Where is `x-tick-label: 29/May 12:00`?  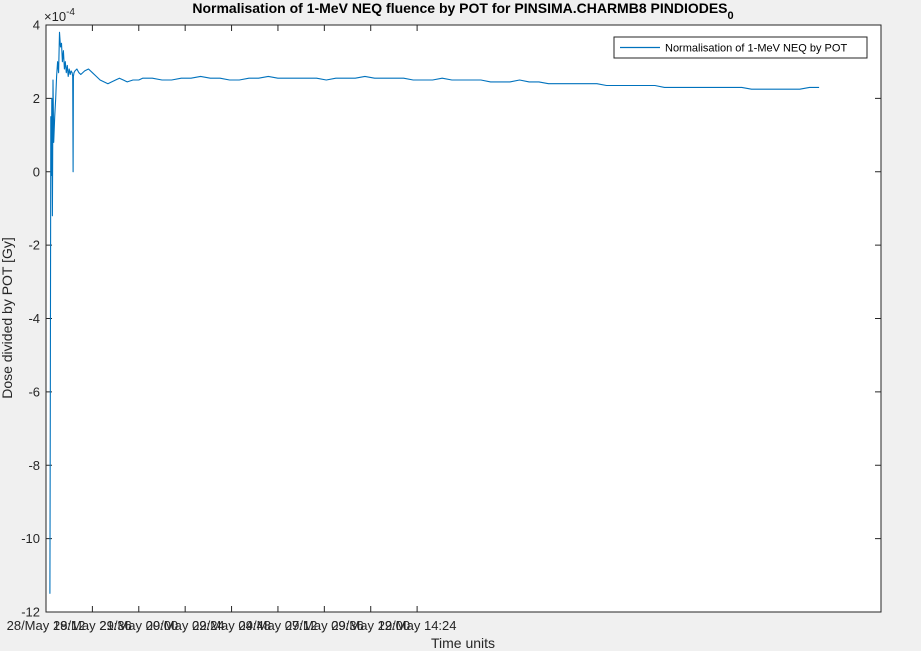
x-tick-label: 29/May 12:00 is located at coordinates (370, 625).